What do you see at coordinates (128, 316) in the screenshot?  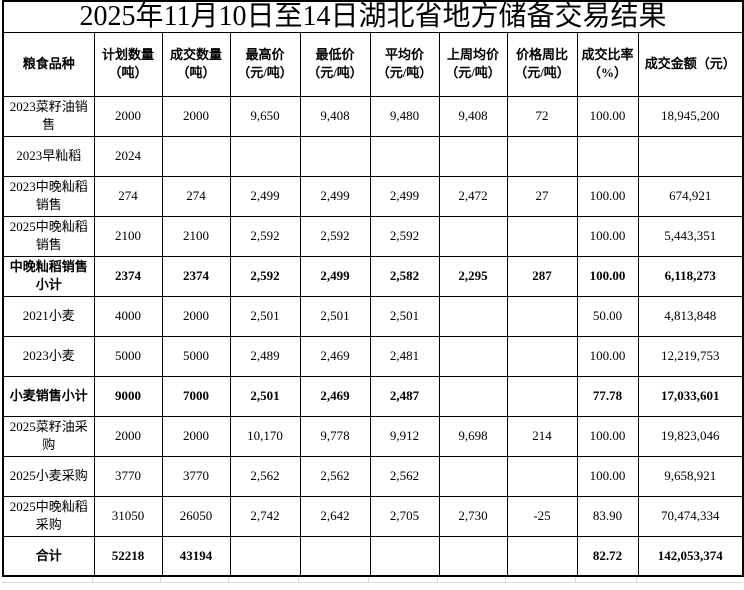 I see `cell: 4000` at bounding box center [128, 316].